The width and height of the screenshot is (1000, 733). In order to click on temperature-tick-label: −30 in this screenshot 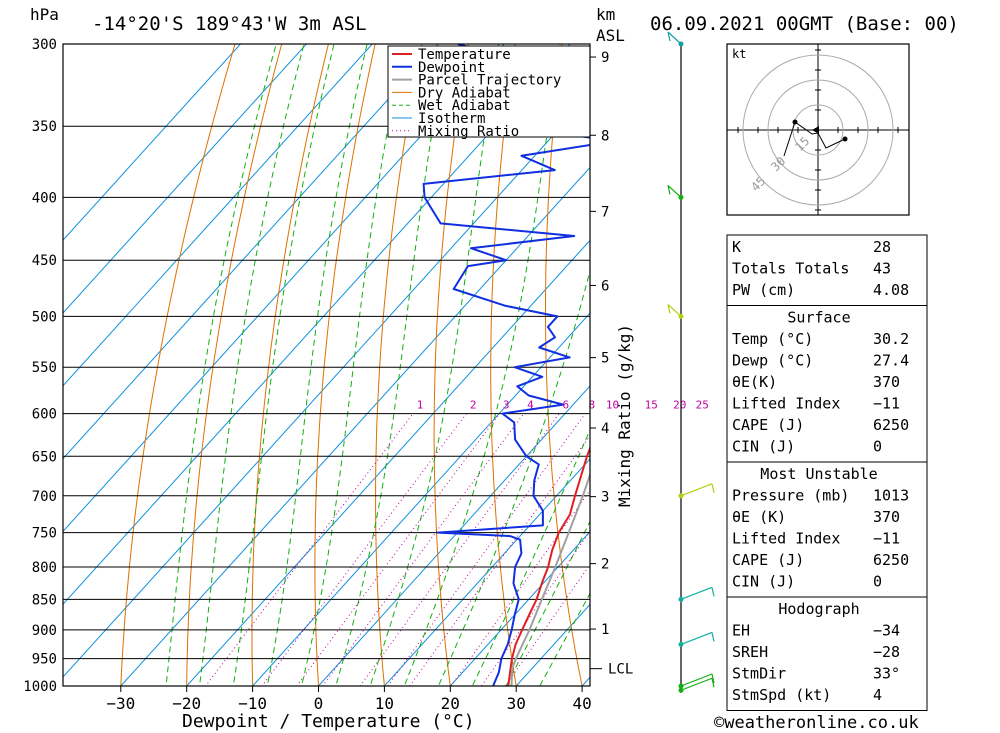, I will do `click(120, 703)`.